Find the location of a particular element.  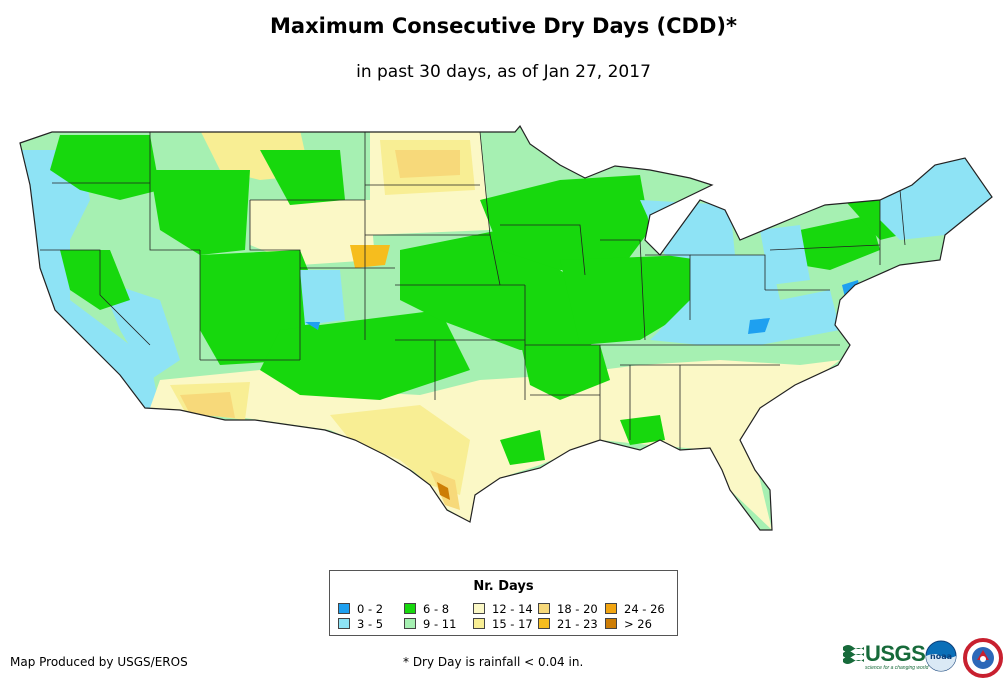

legend-item-7: 21 - 23 is located at coordinates (568, 624).